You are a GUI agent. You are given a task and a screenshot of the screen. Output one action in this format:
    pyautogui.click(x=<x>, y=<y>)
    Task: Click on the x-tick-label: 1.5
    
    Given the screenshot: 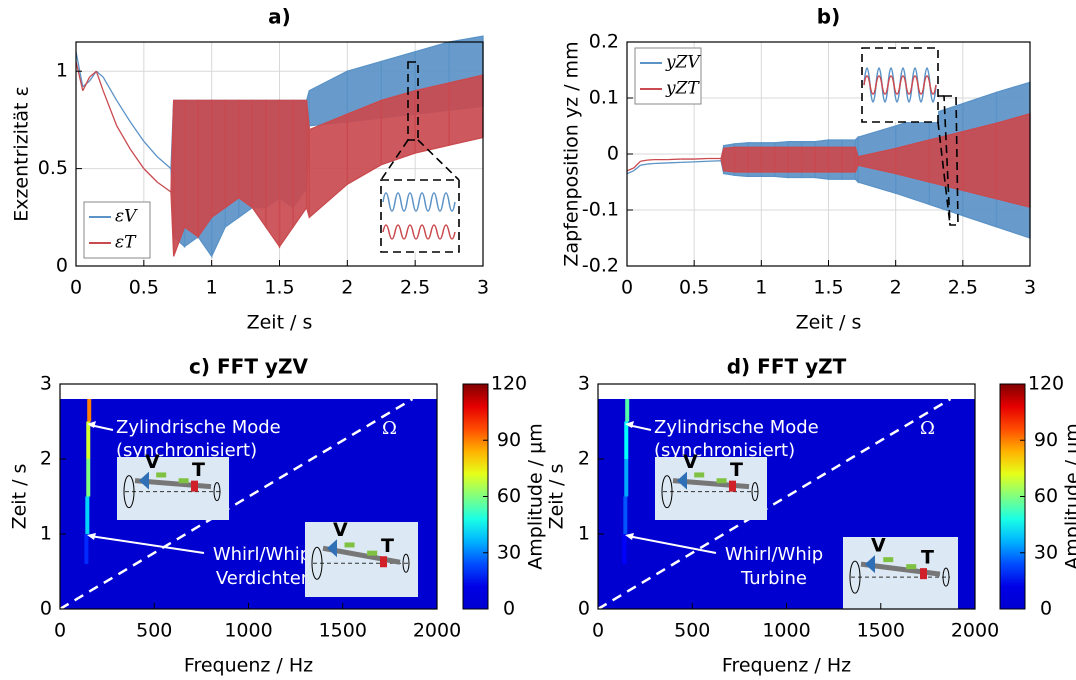 What is the action you would take?
    pyautogui.click(x=279, y=288)
    